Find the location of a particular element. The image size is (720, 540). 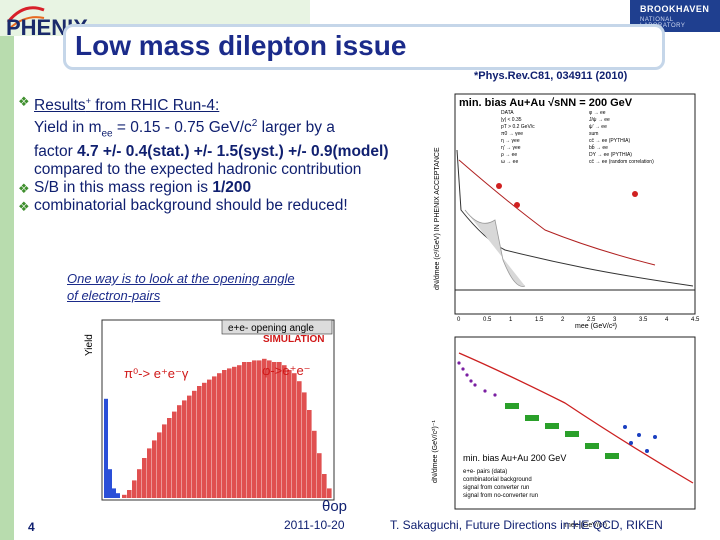

cocktail-legend-item: DATA is located at coordinates (507, 113).